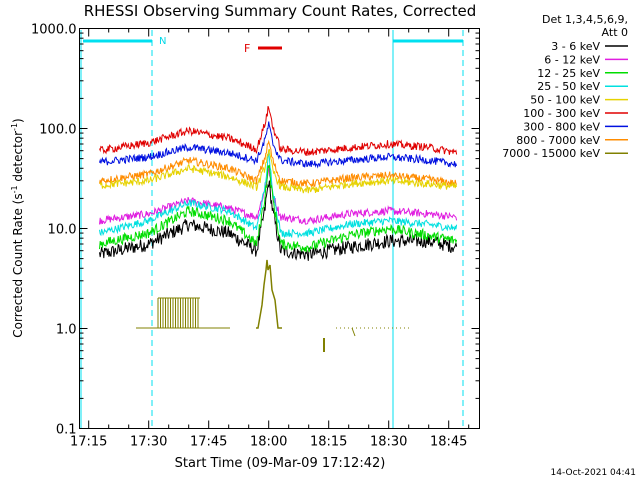  I want to click on y-tick-label: 1000.0, so click(54, 30).